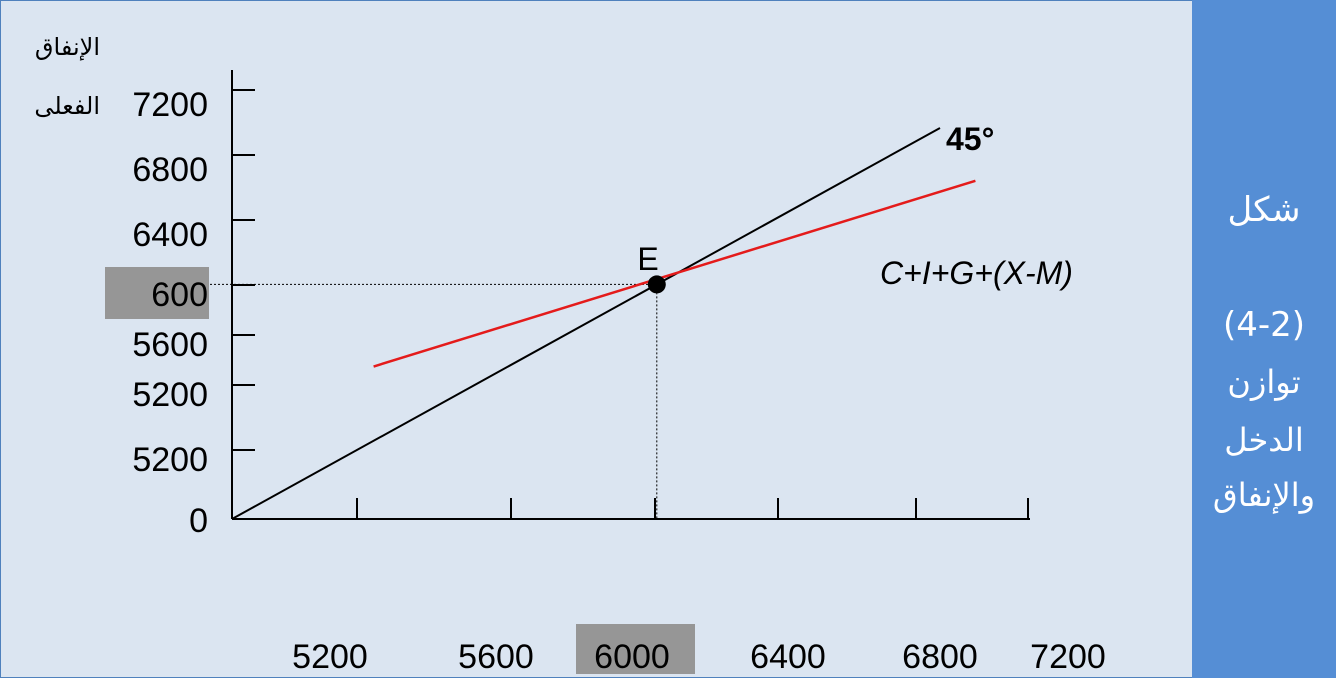 This screenshot has height=678, width=1336. What do you see at coordinates (330, 657) in the screenshot?
I see `x-tick-label-0: 5200` at bounding box center [330, 657].